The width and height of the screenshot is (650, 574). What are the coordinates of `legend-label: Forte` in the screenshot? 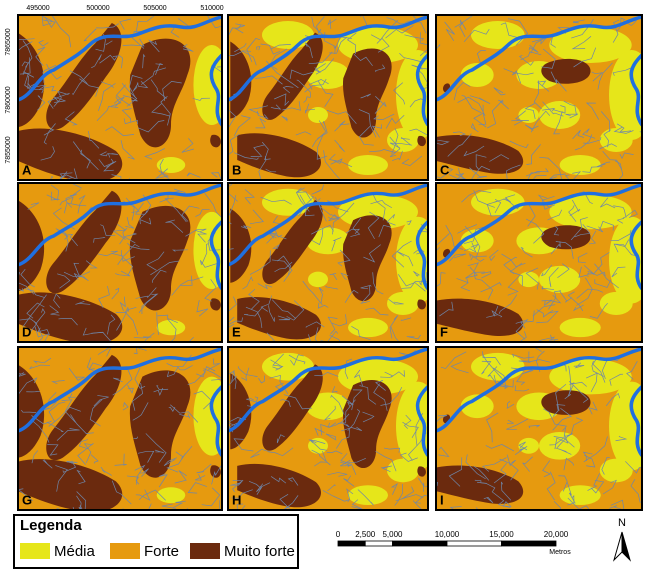 It's located at (161, 551).